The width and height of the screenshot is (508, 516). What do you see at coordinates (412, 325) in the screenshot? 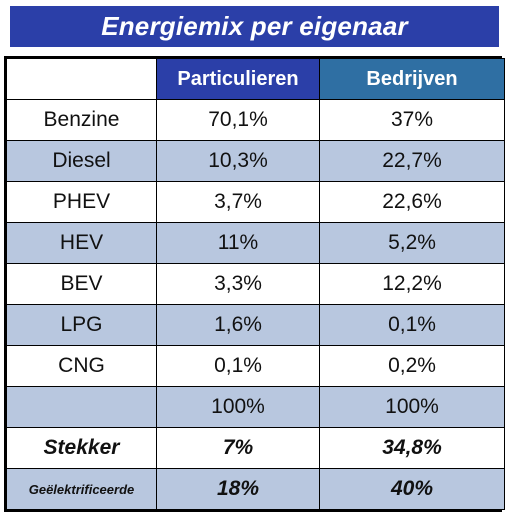
I see `cell-bedrijven: 0,1%` at bounding box center [412, 325].